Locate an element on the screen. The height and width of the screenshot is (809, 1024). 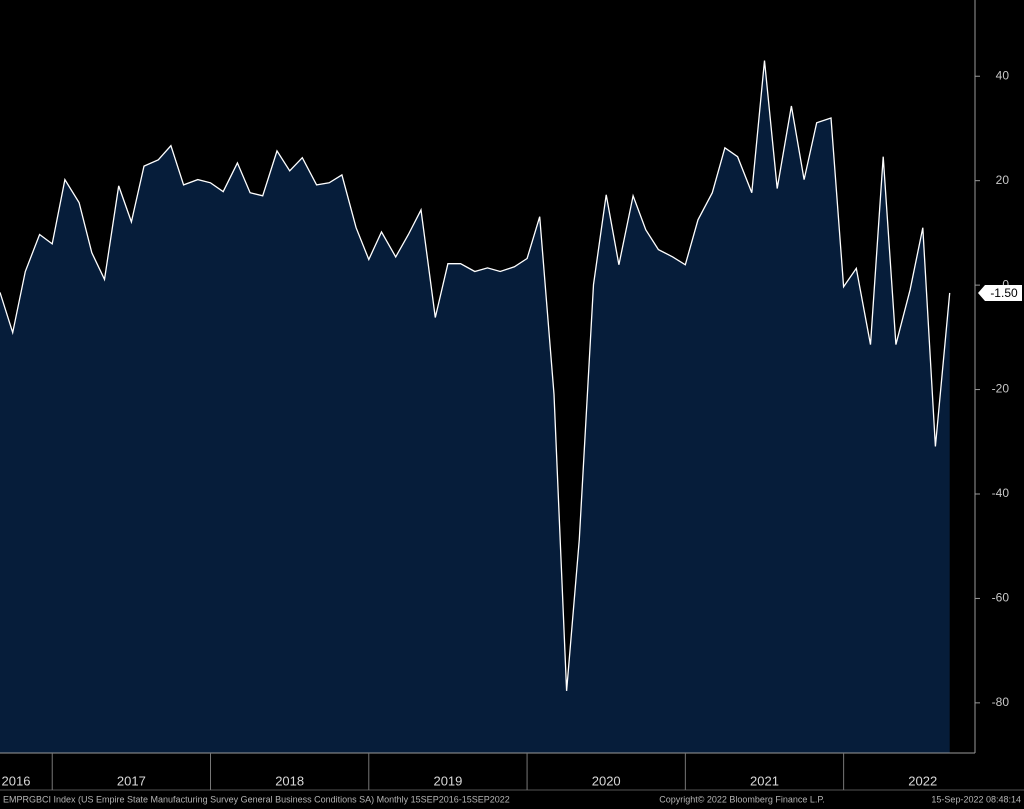
x-tick-label: 2022 is located at coordinates (922, 780).